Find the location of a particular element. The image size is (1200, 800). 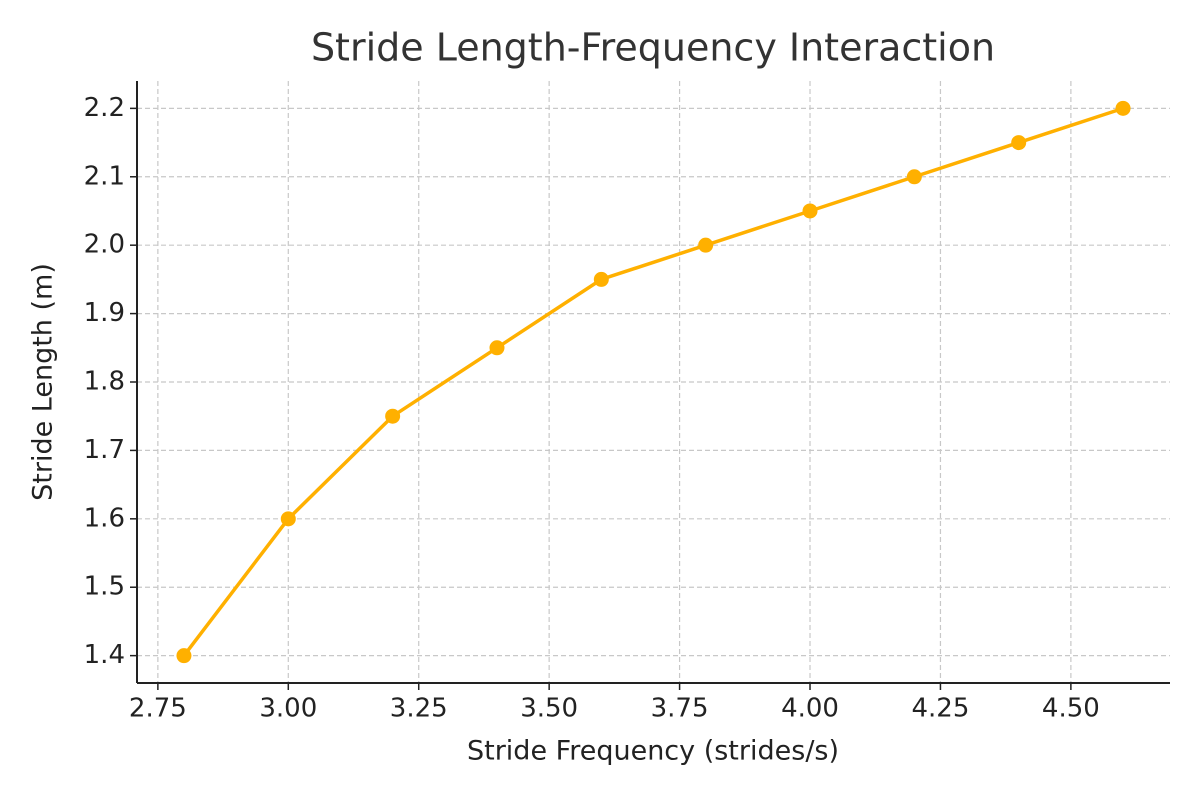

x-tick-label: 3.00 is located at coordinates (288, 709).